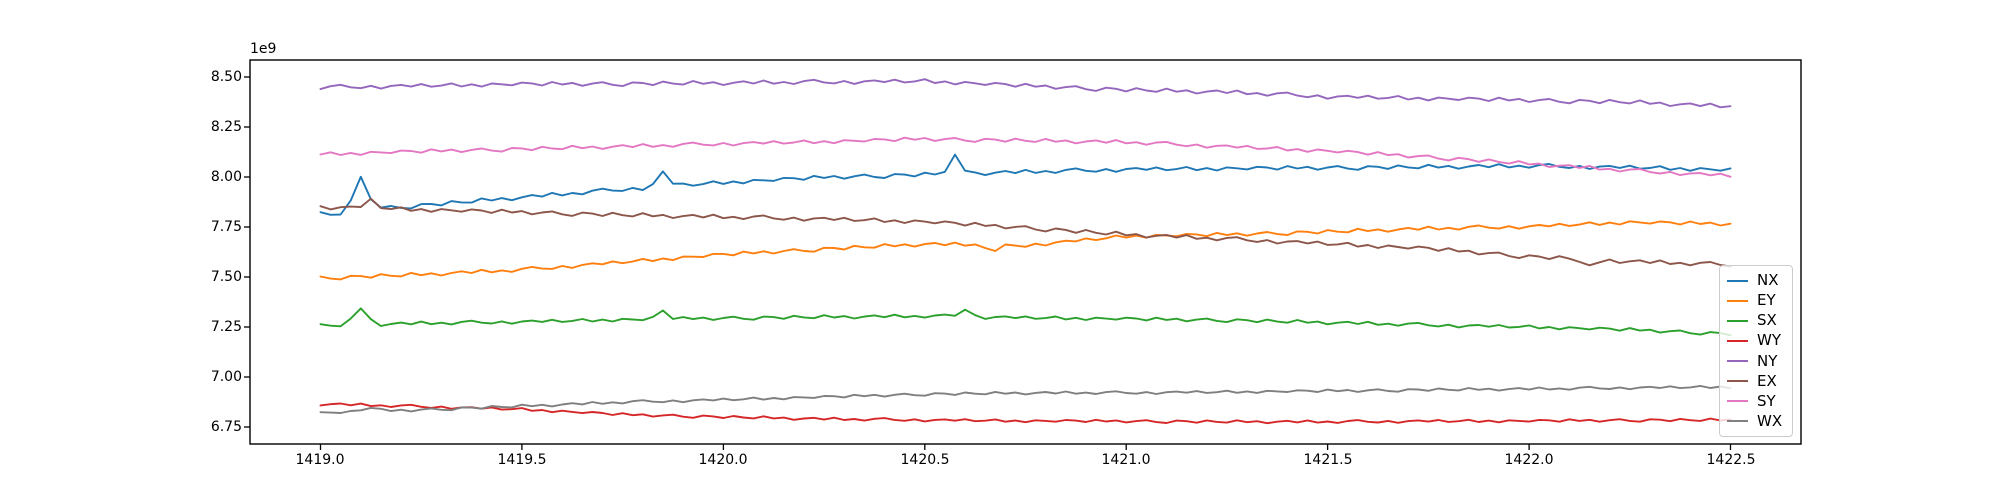  I want to click on legend-label: EX, so click(1767, 380).